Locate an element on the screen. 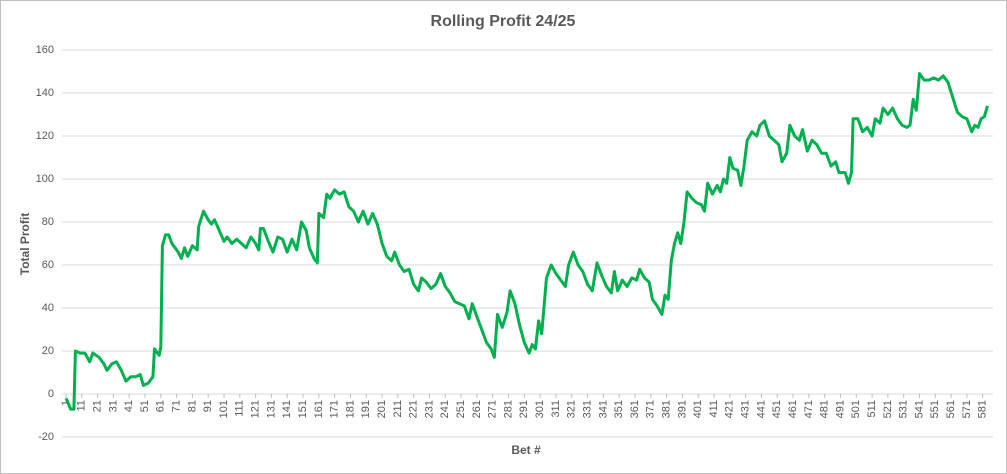 This screenshot has width=1007, height=474. x-tick-label: 181 is located at coordinates (350, 409).